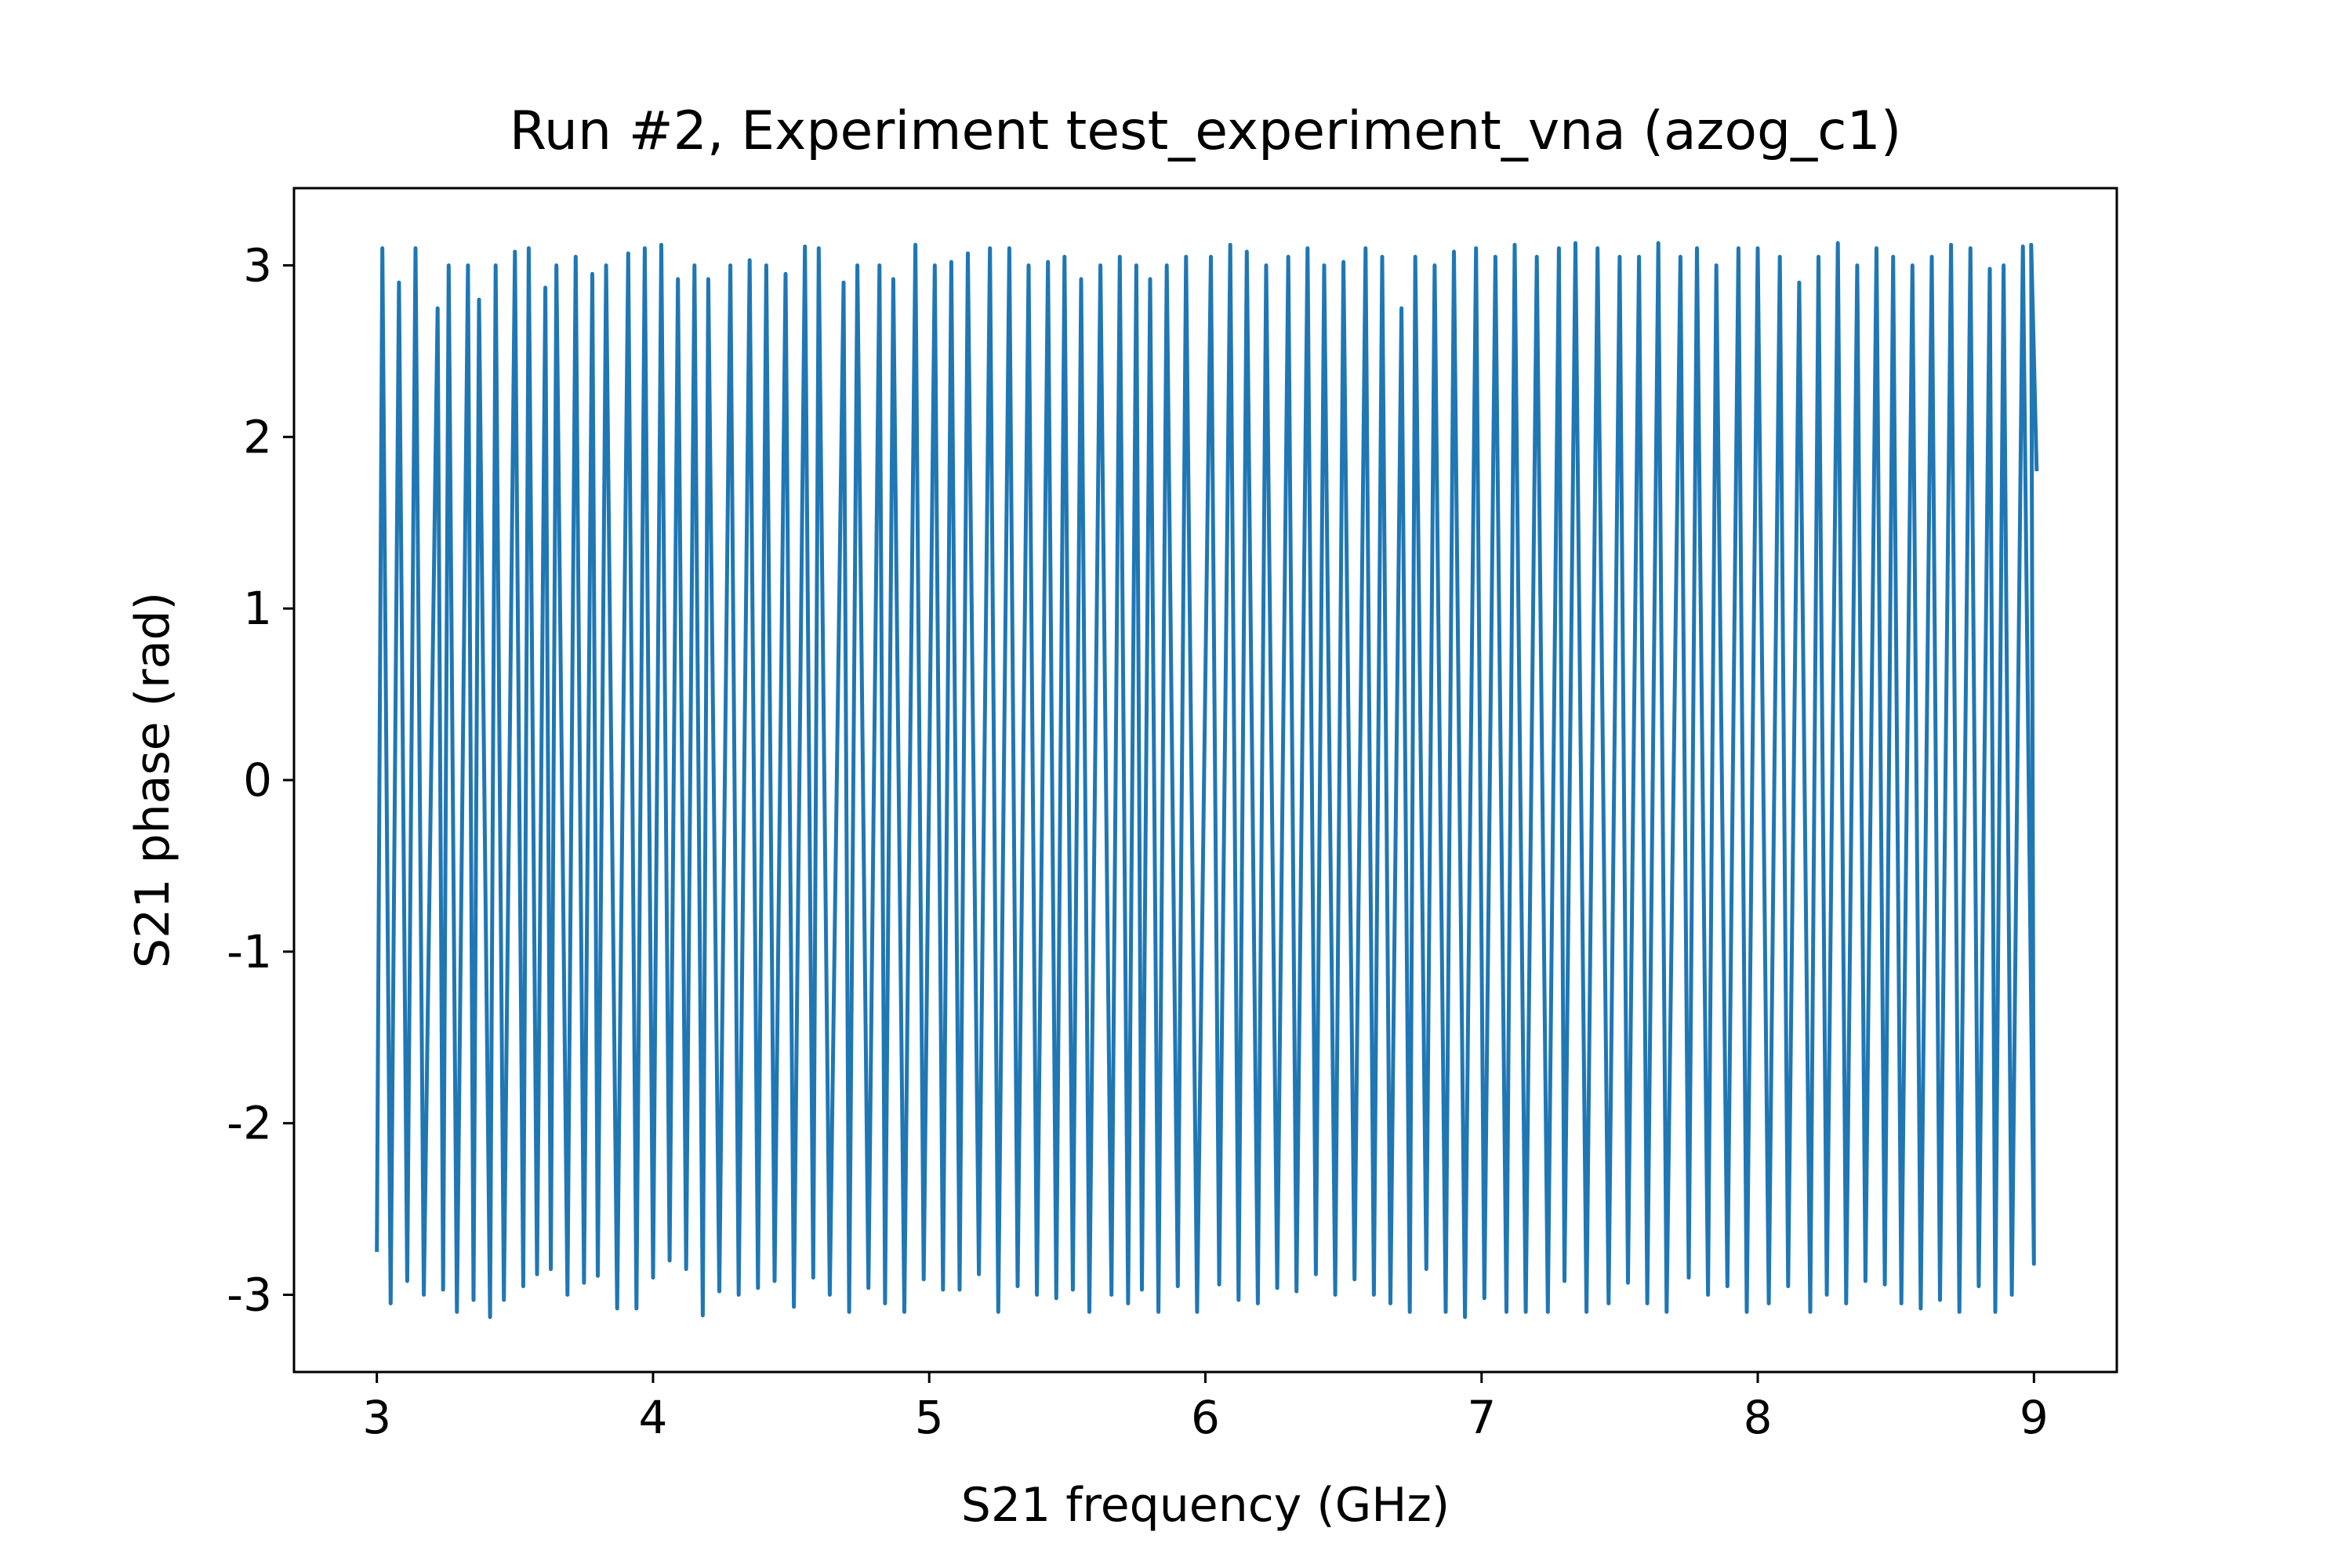 Image resolution: width=2352 pixels, height=1568 pixels. Describe the element at coordinates (2034, 1417) in the screenshot. I see `x-tick-label: 9` at that location.